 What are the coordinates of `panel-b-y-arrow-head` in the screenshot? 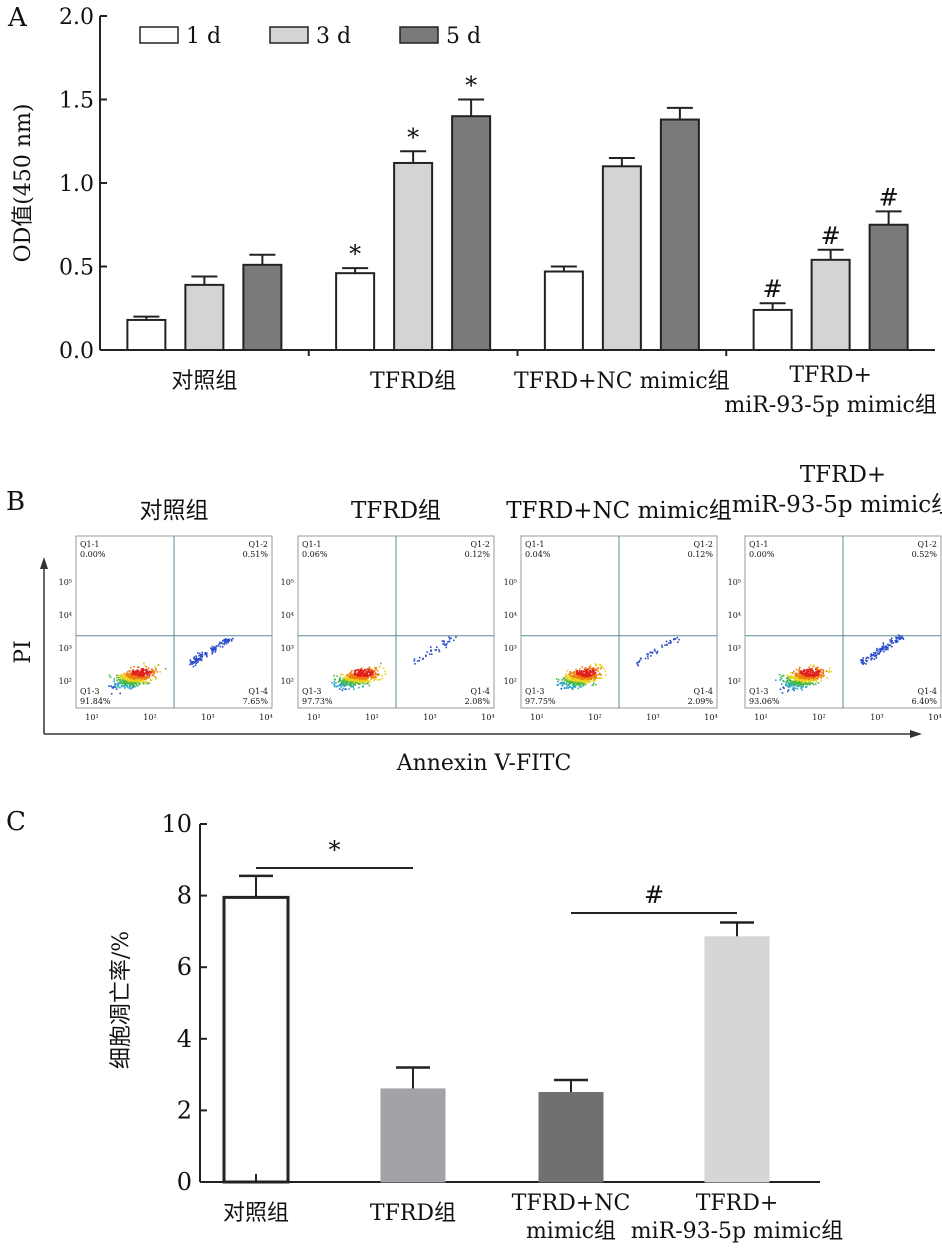 It's located at (44, 563).